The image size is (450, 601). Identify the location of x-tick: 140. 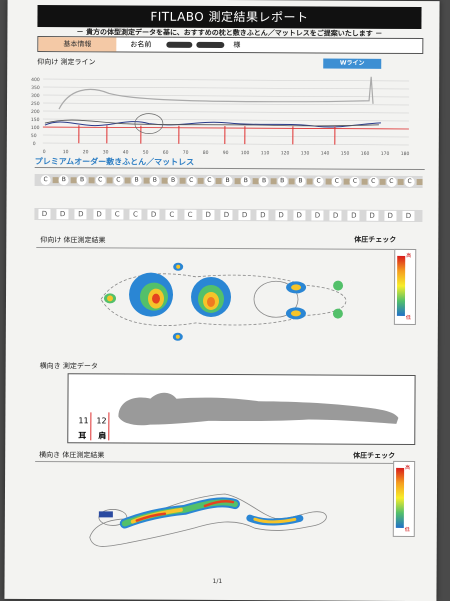
(325, 154).